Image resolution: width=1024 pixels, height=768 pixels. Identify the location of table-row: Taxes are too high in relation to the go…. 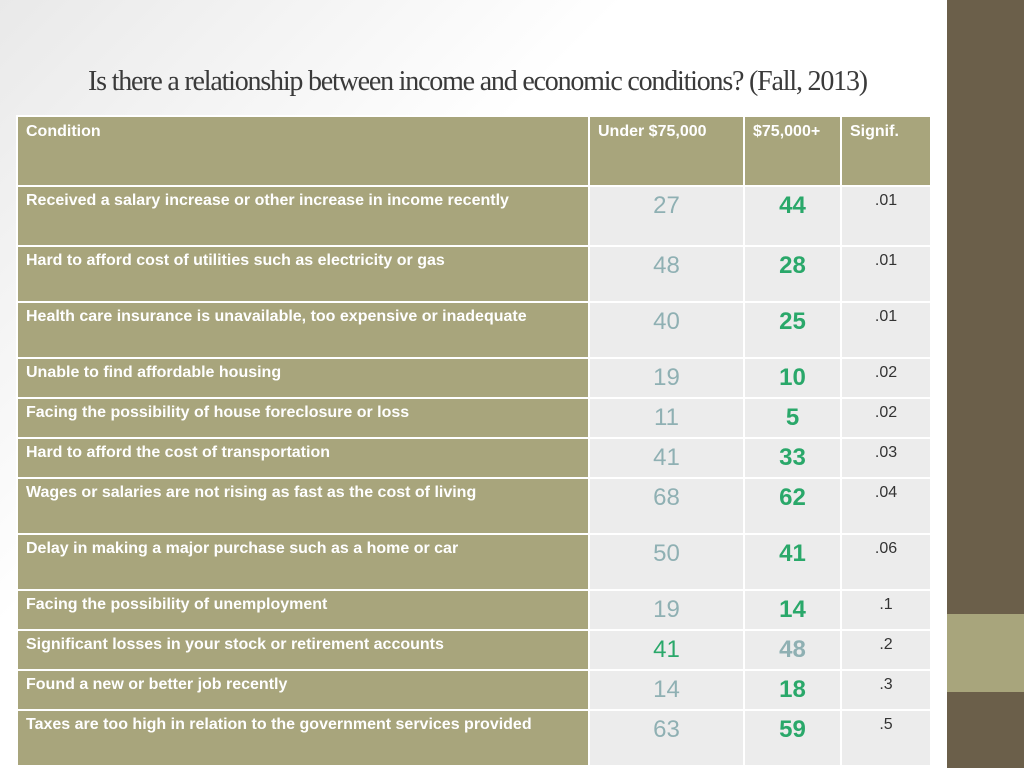
(474, 738).